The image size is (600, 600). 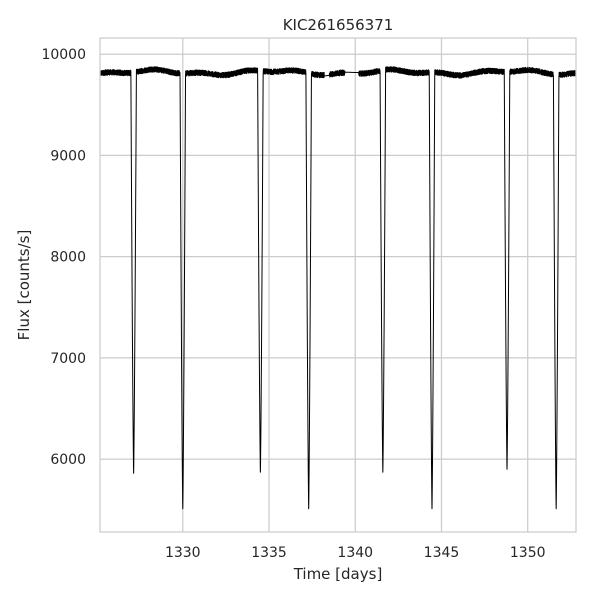 I want to click on y-tick-labels: 6000 7000 8000 9000 10000, so click(x=63, y=257).